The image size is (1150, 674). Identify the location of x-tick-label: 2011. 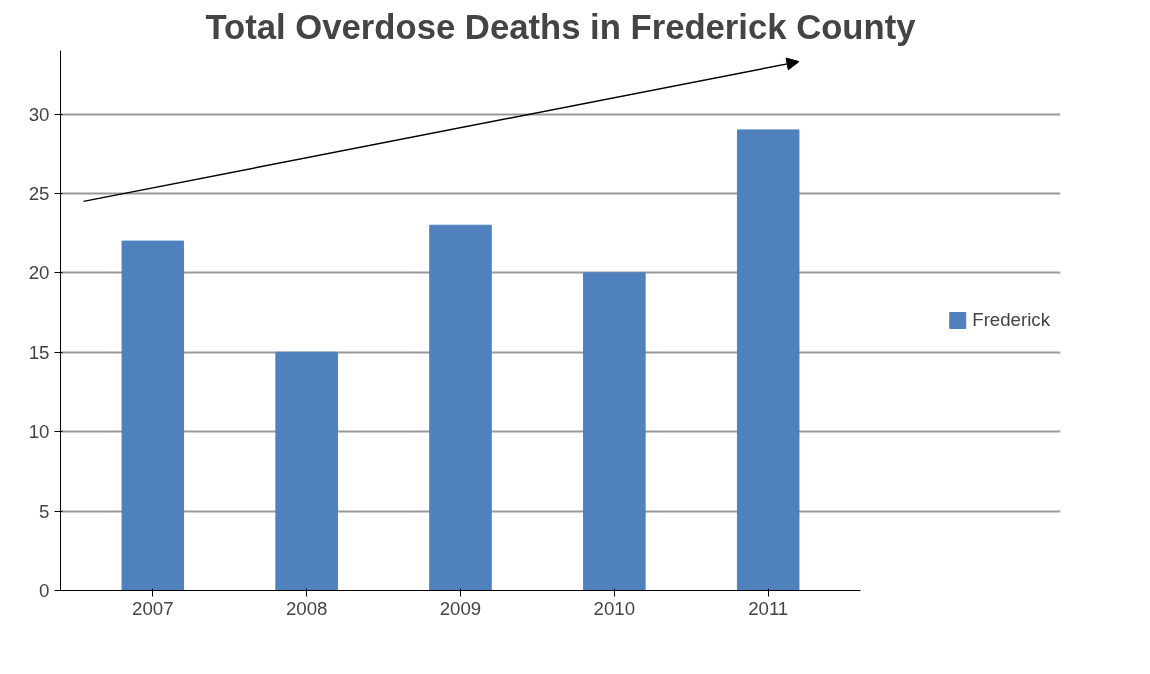
(768, 608).